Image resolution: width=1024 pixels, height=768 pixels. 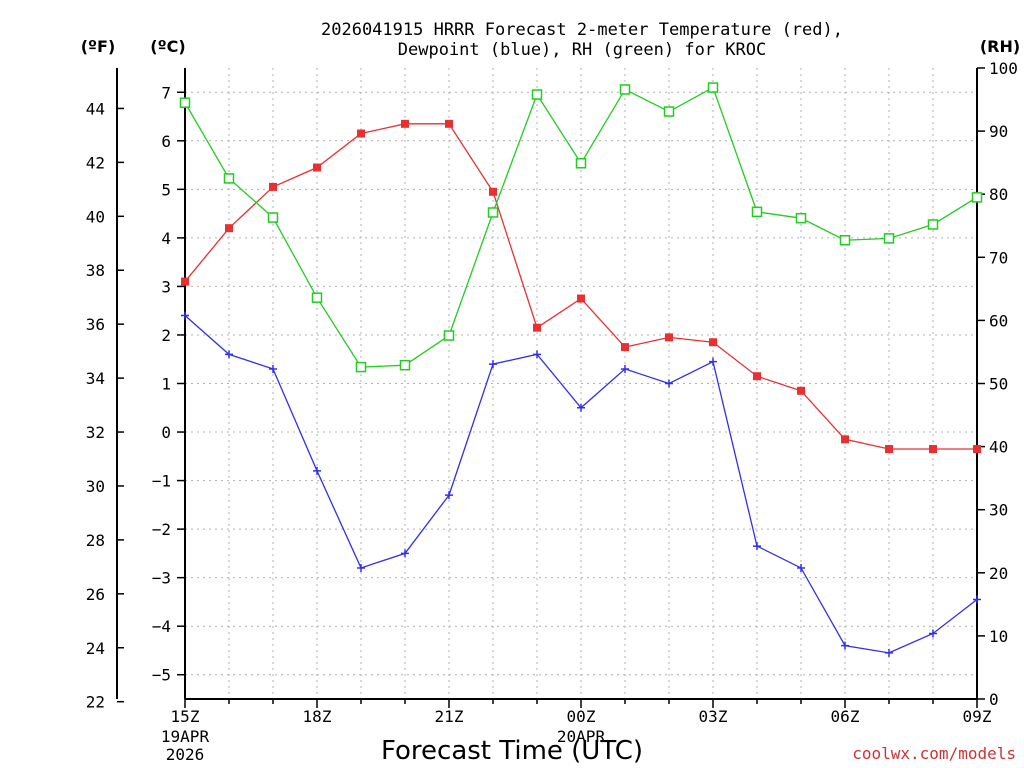 I want to click on celsius-tick-label: 4, so click(x=166, y=238).